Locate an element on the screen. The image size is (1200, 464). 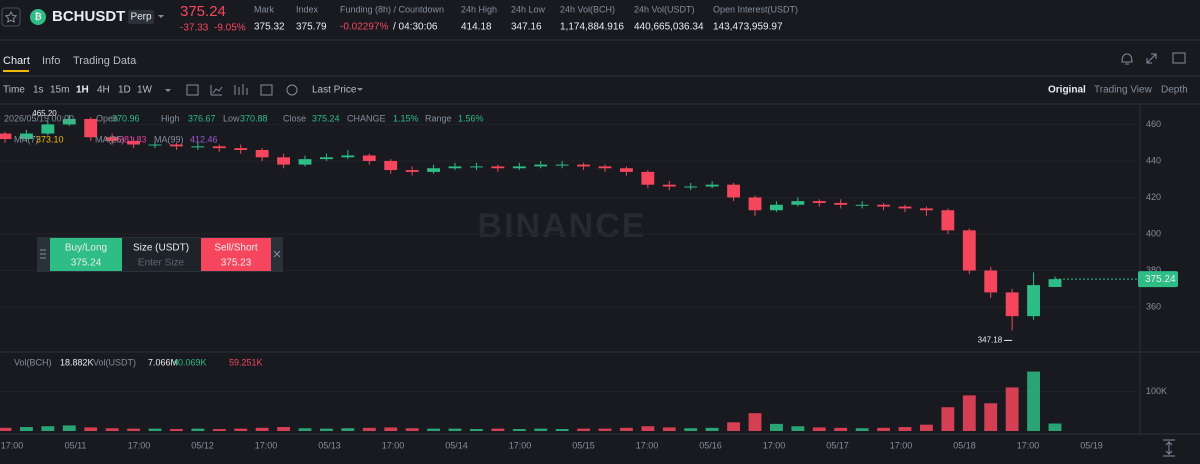
min-price-label: 347.18 is located at coordinates (990, 340).